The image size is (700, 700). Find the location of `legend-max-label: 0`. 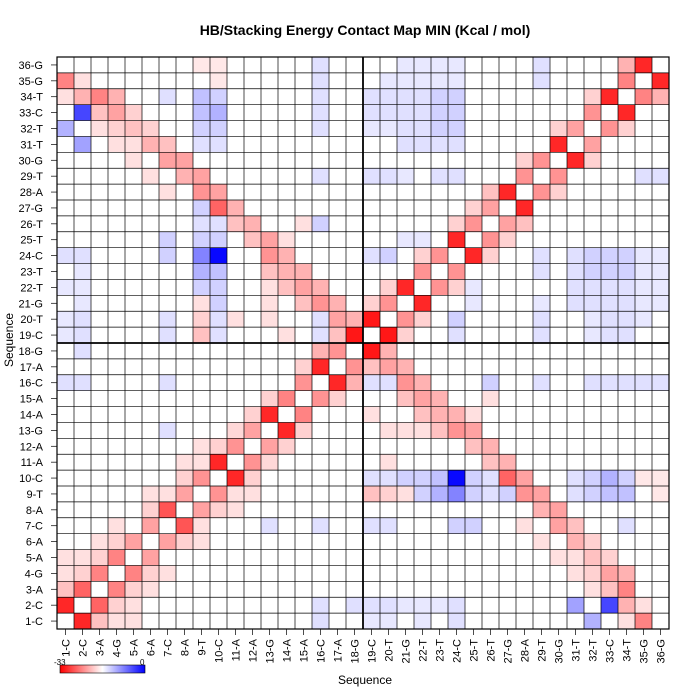

legend-max-label: 0 is located at coordinates (142, 662).